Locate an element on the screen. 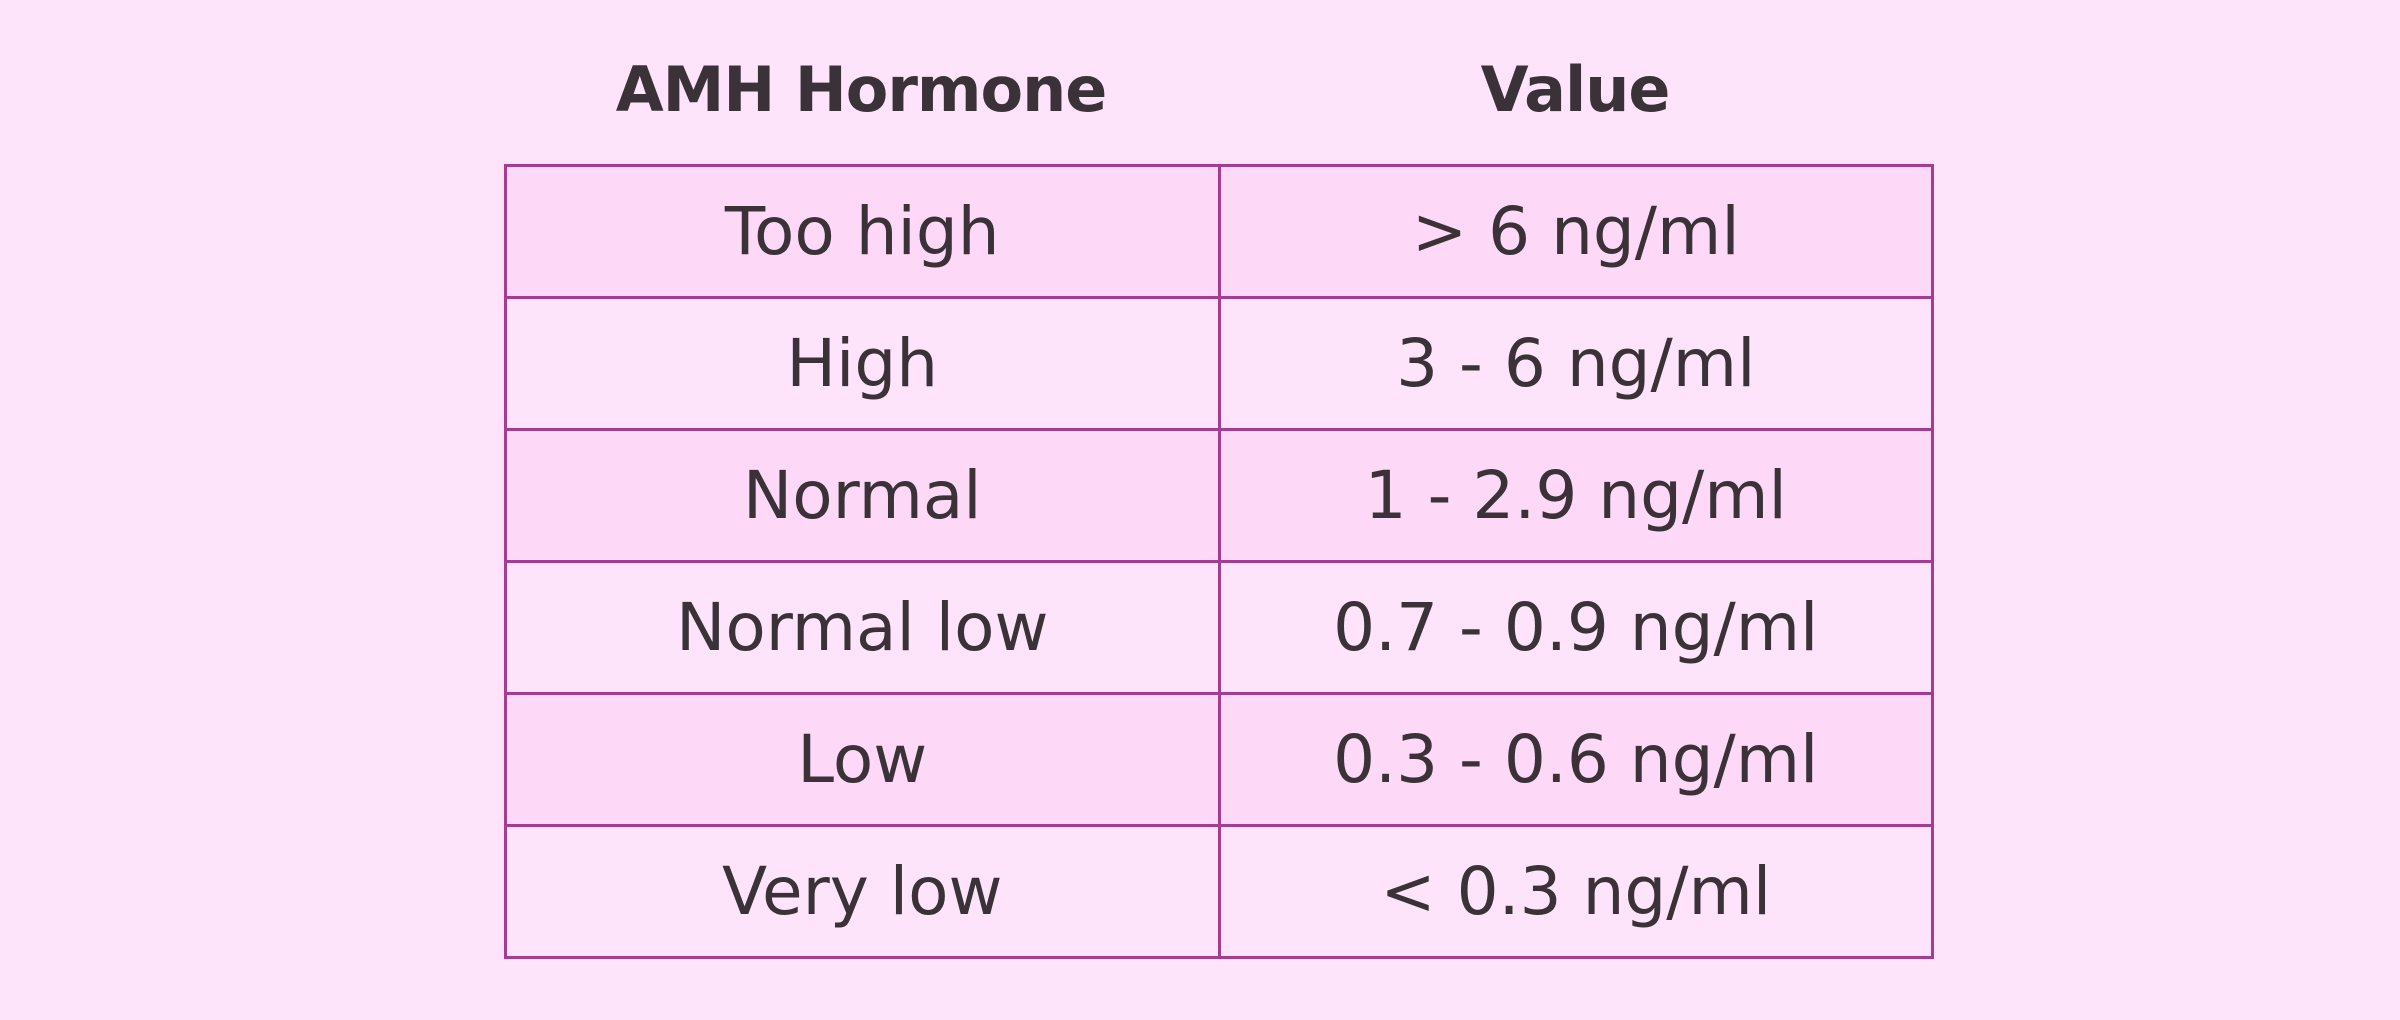 The width and height of the screenshot is (2400, 1020). table-cell: Normal low is located at coordinates (862, 627).